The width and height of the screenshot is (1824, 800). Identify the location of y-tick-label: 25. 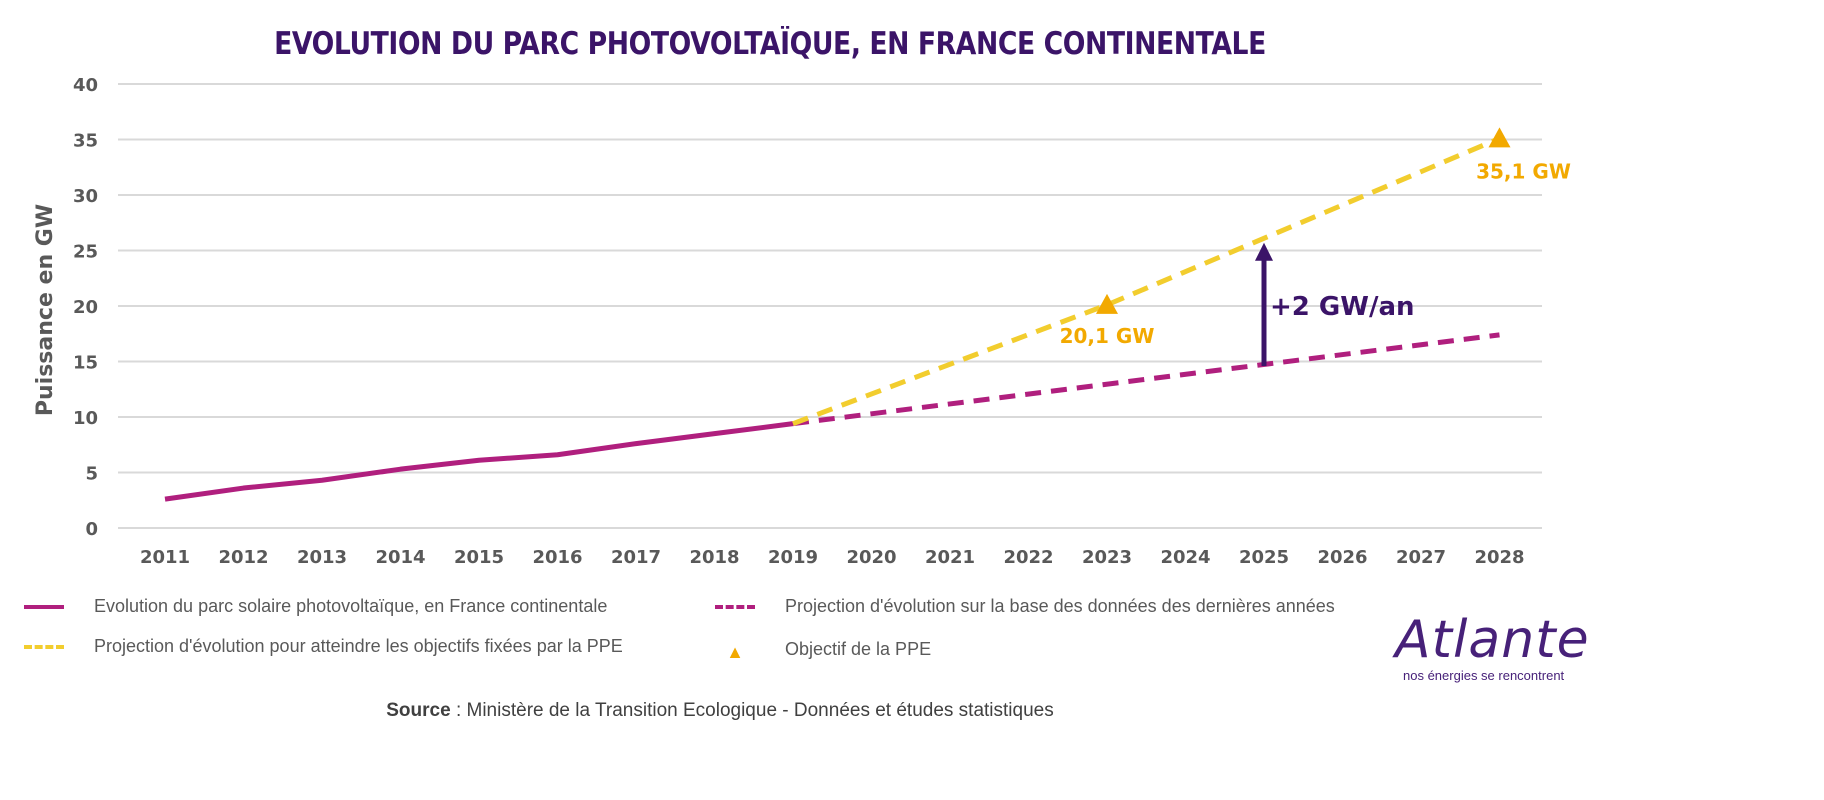
(85, 252).